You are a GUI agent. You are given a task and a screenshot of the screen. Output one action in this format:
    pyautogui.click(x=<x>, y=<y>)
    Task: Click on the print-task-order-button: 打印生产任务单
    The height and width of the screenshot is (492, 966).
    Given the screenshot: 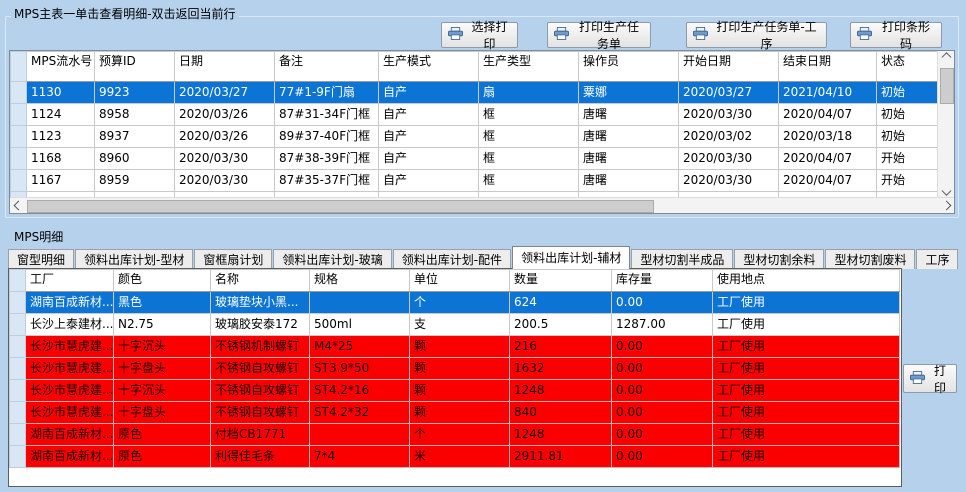 What is the action you would take?
    pyautogui.click(x=599, y=35)
    